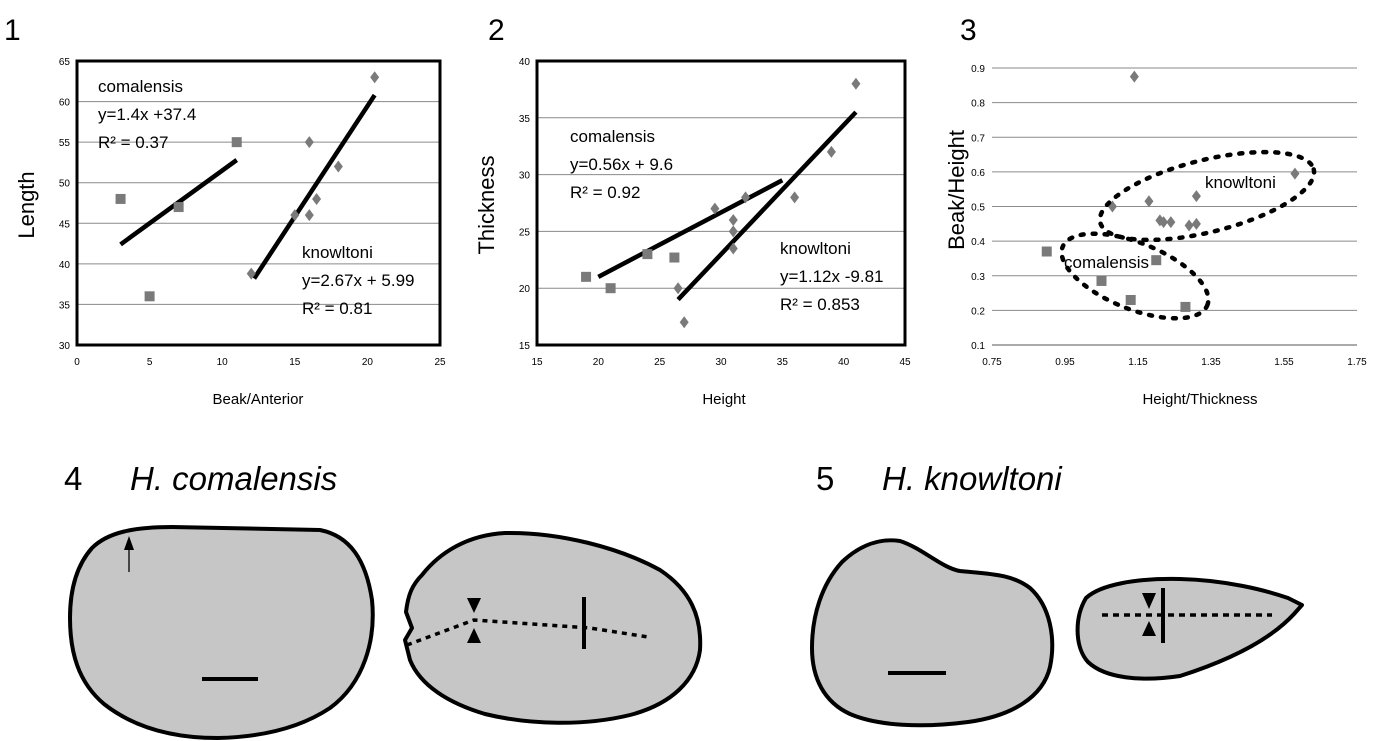  What do you see at coordinates (1065, 362) in the screenshot?
I see `x-tick-label: 0.95` at bounding box center [1065, 362].